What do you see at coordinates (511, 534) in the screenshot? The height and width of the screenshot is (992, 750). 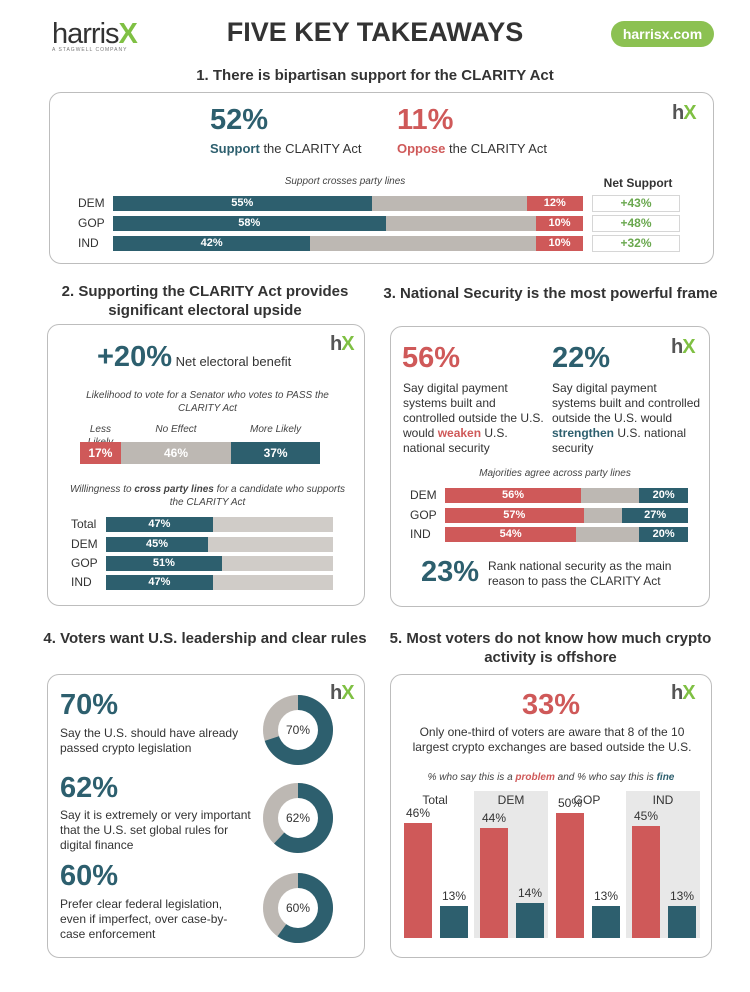 I see `s3-weaken-bar: 54%` at bounding box center [511, 534].